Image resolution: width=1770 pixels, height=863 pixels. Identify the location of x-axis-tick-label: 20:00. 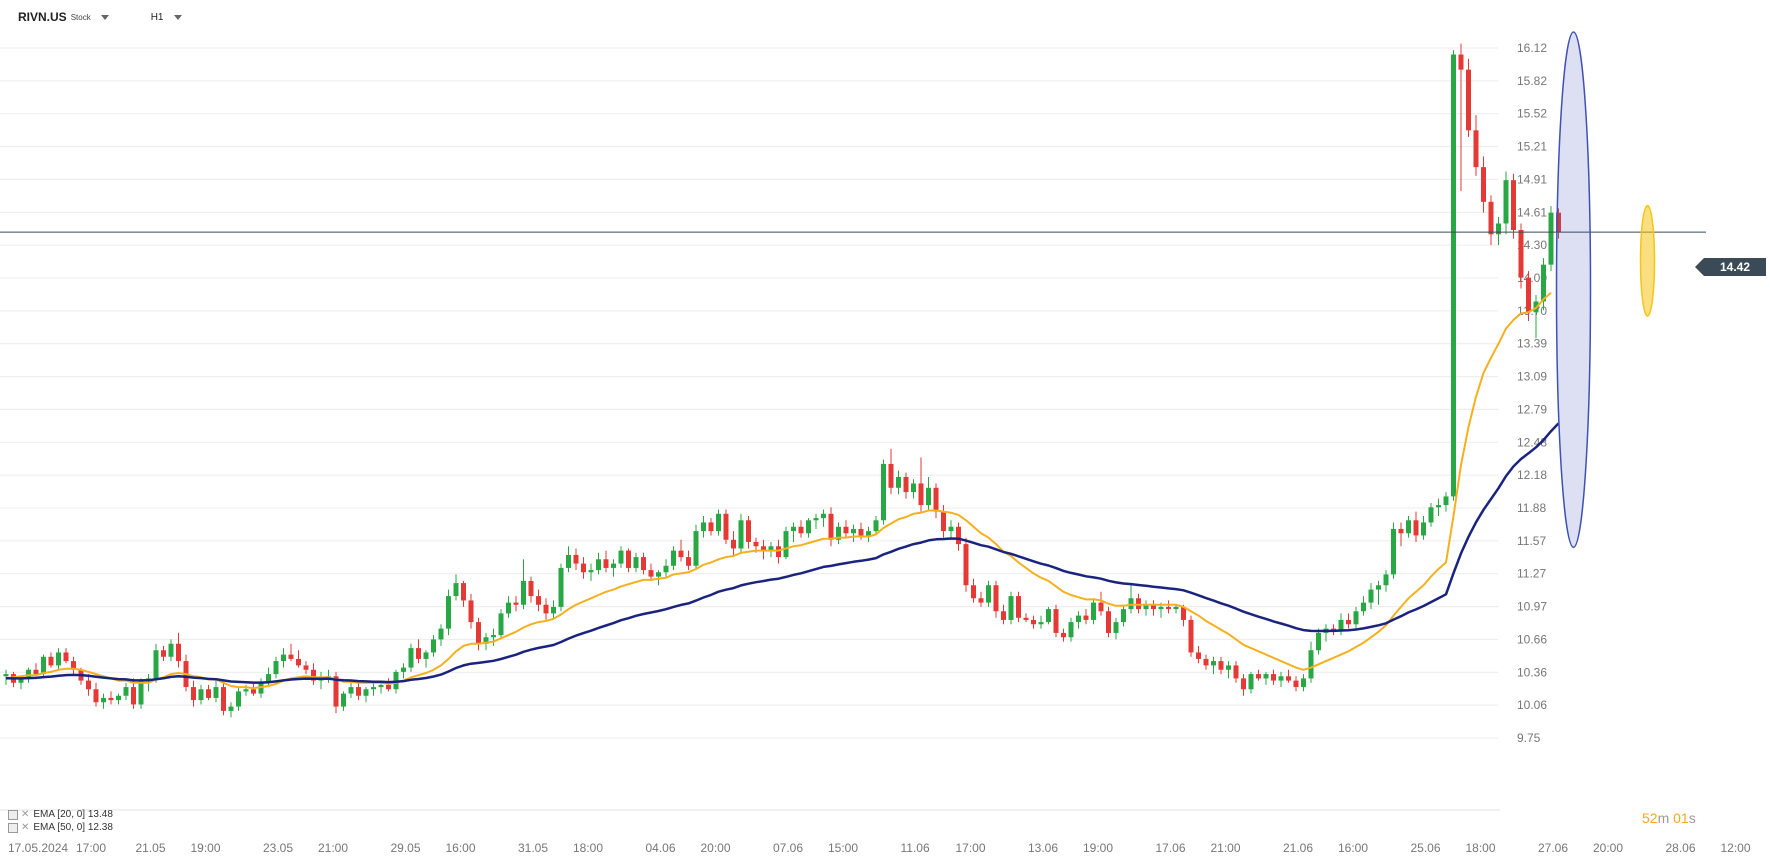
(1608, 848).